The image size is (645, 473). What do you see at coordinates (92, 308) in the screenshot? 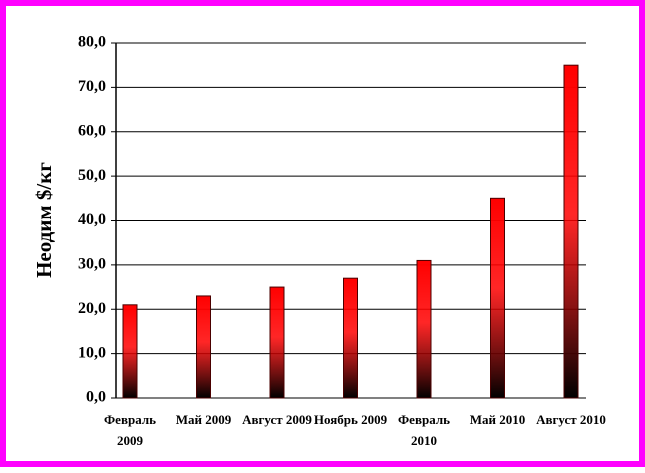
I see `y-tick-label: 20,0` at bounding box center [92, 308].